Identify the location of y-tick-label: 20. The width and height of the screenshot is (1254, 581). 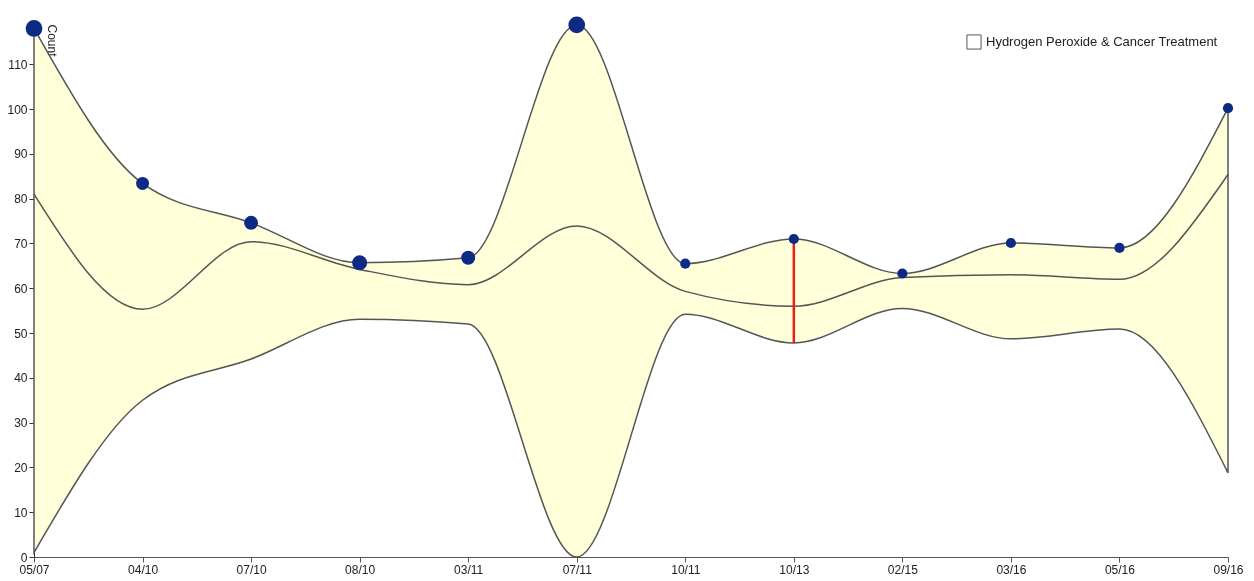
(21, 467).